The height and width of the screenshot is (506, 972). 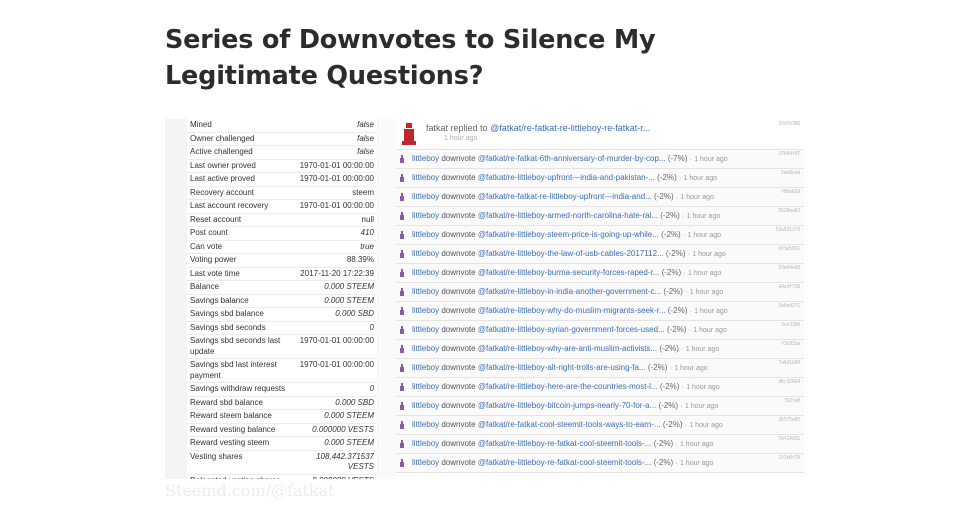 What do you see at coordinates (790, 344) in the screenshot?
I see `vote-hash: f3c81ba` at bounding box center [790, 344].